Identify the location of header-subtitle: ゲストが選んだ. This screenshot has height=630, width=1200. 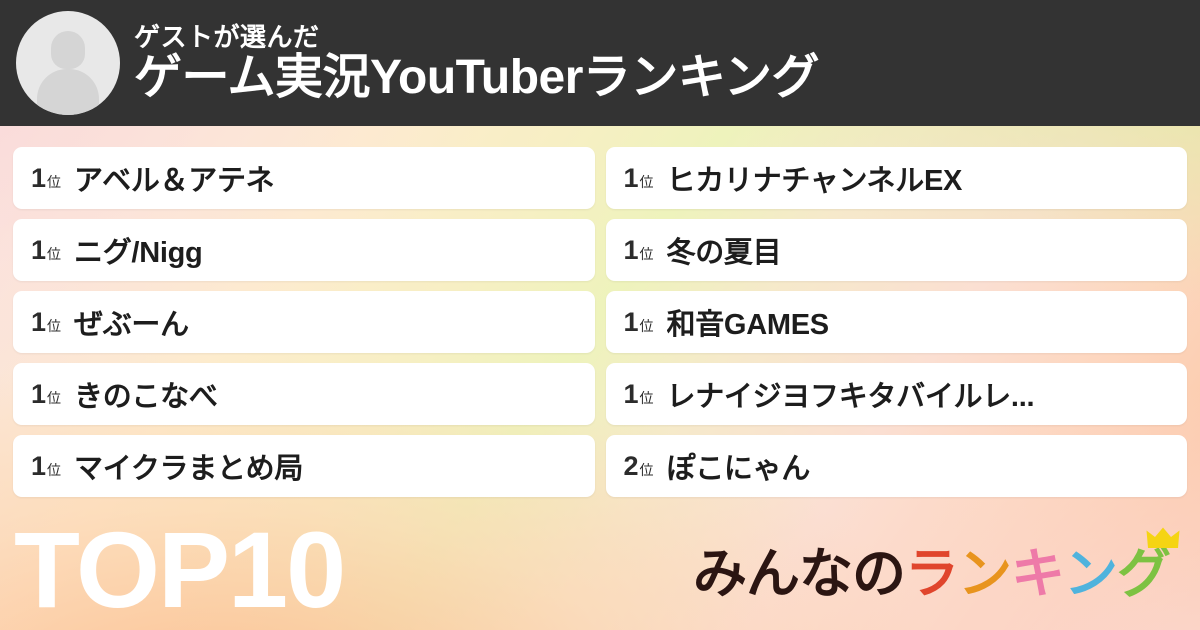
(227, 37).